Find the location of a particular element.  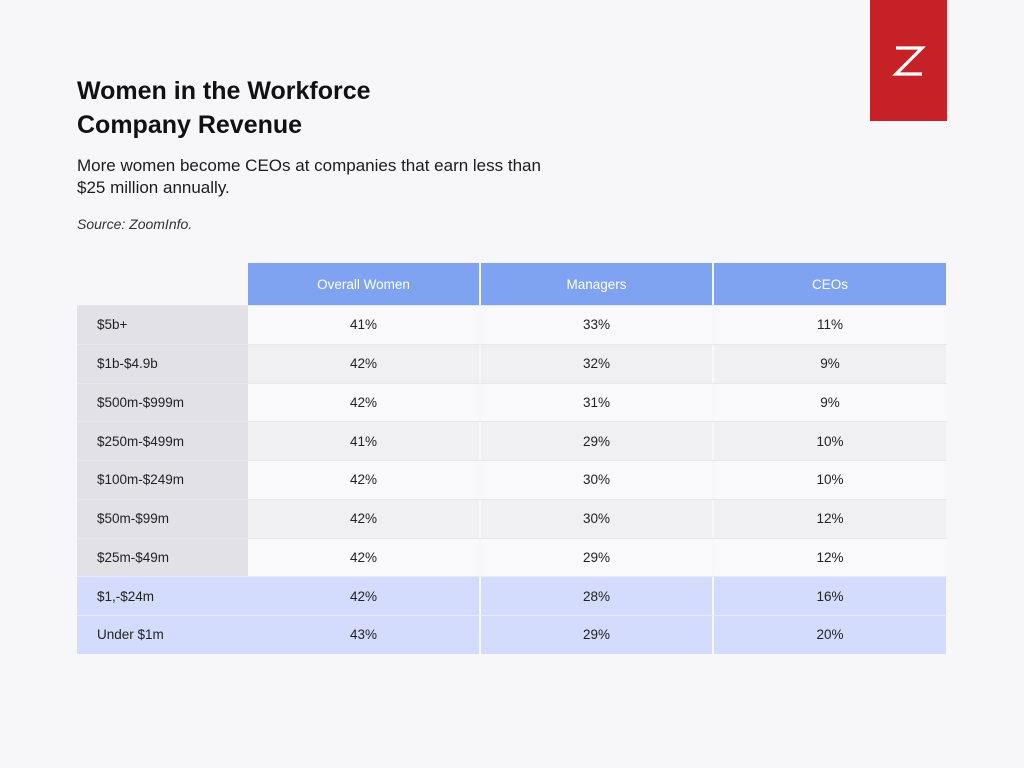

cell-overall-women: 43% is located at coordinates (364, 635).